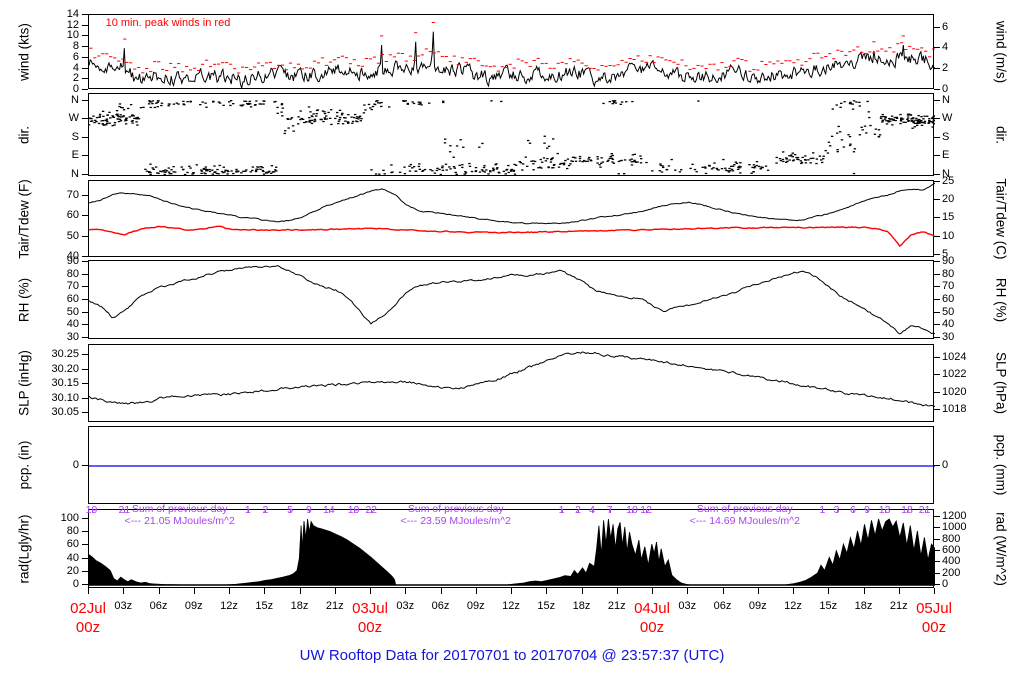 This screenshot has width=1024, height=700. Describe the element at coordinates (1001, 383) in the screenshot. I see `axis-title-right-slp: SLP (hPa)` at that location.